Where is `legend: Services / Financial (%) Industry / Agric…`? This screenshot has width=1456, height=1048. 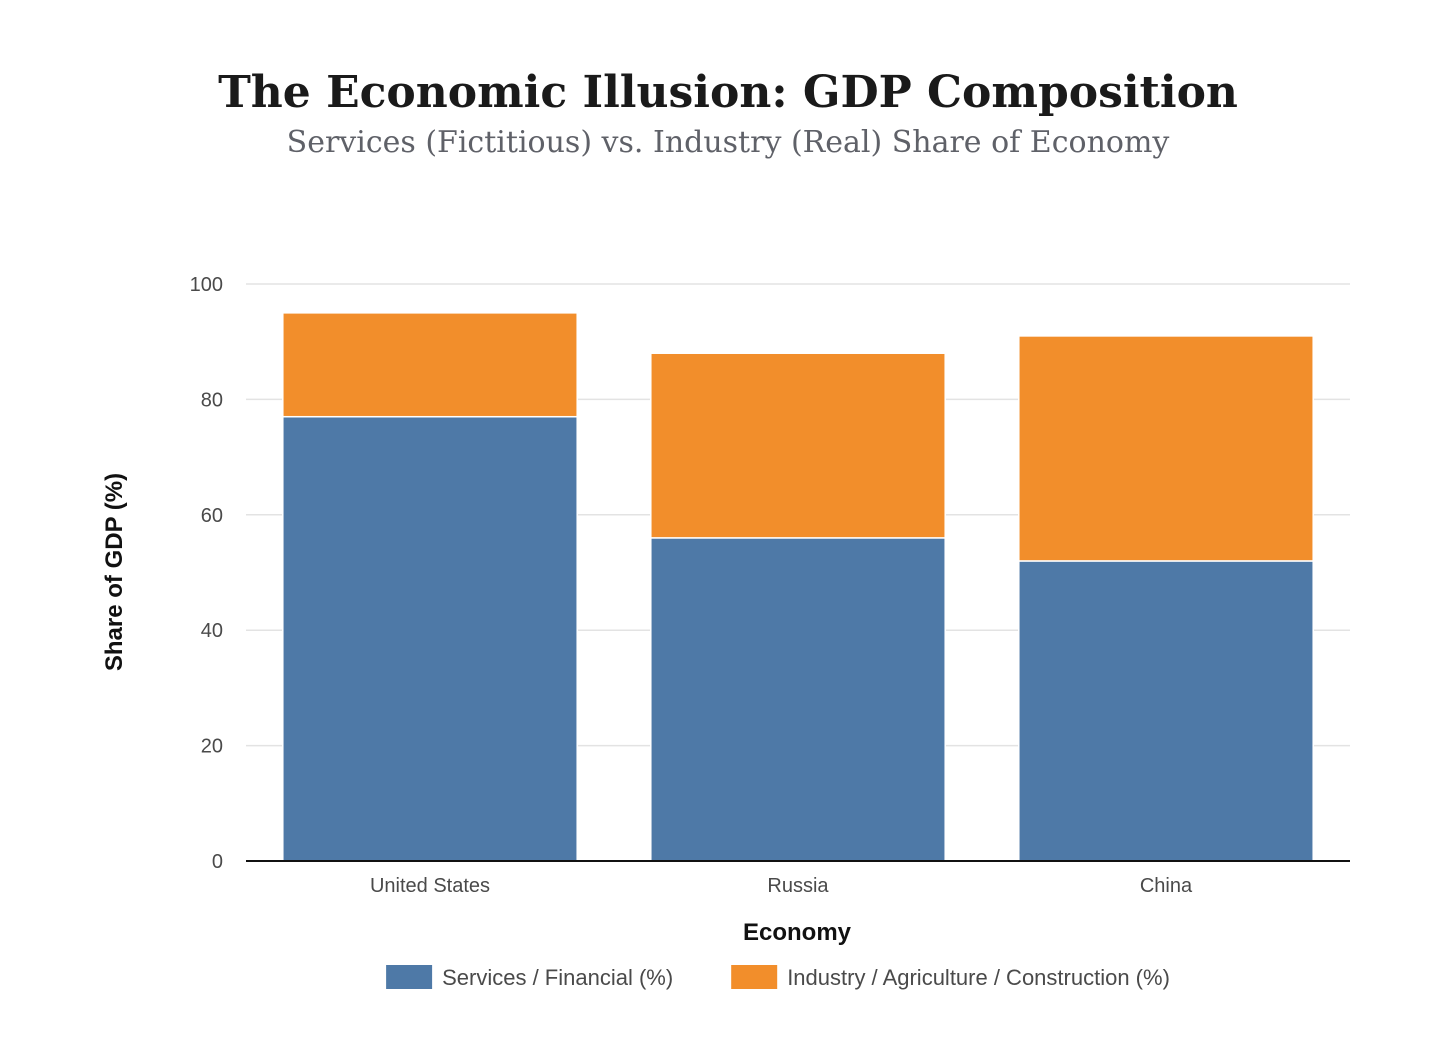 legend: Services / Financial (%) Industry / Agric… is located at coordinates (778, 977).